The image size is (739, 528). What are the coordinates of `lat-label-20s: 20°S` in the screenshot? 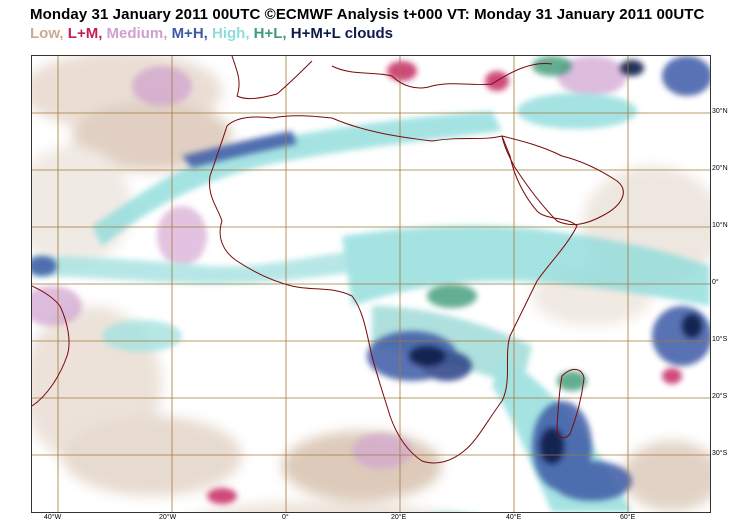 It's located at (720, 396).